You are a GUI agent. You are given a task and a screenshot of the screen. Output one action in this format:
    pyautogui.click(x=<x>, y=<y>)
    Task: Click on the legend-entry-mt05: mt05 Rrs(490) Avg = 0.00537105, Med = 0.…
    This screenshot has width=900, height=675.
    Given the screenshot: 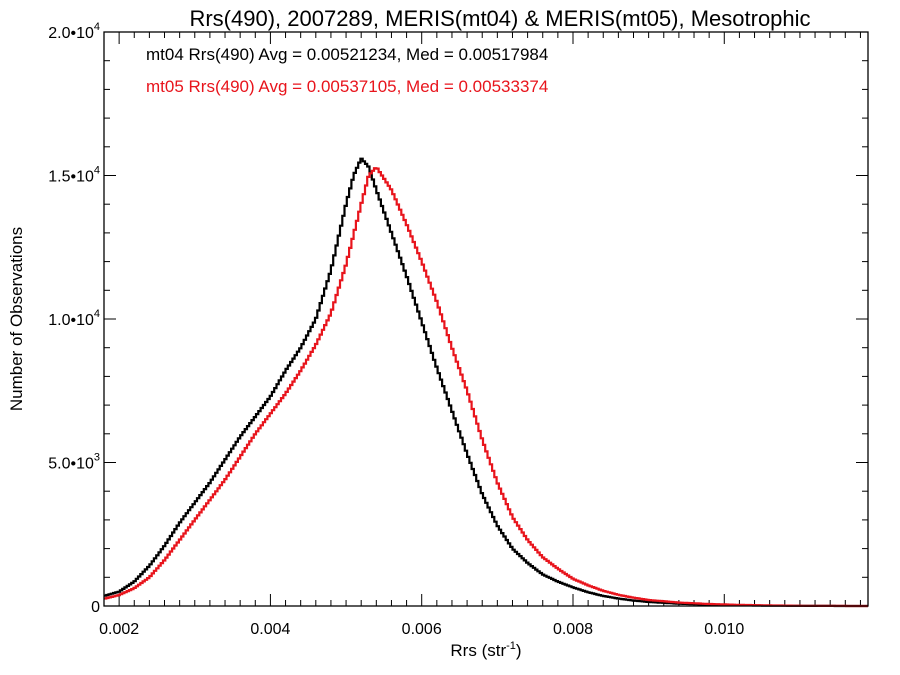 What is the action you would take?
    pyautogui.click(x=347, y=86)
    